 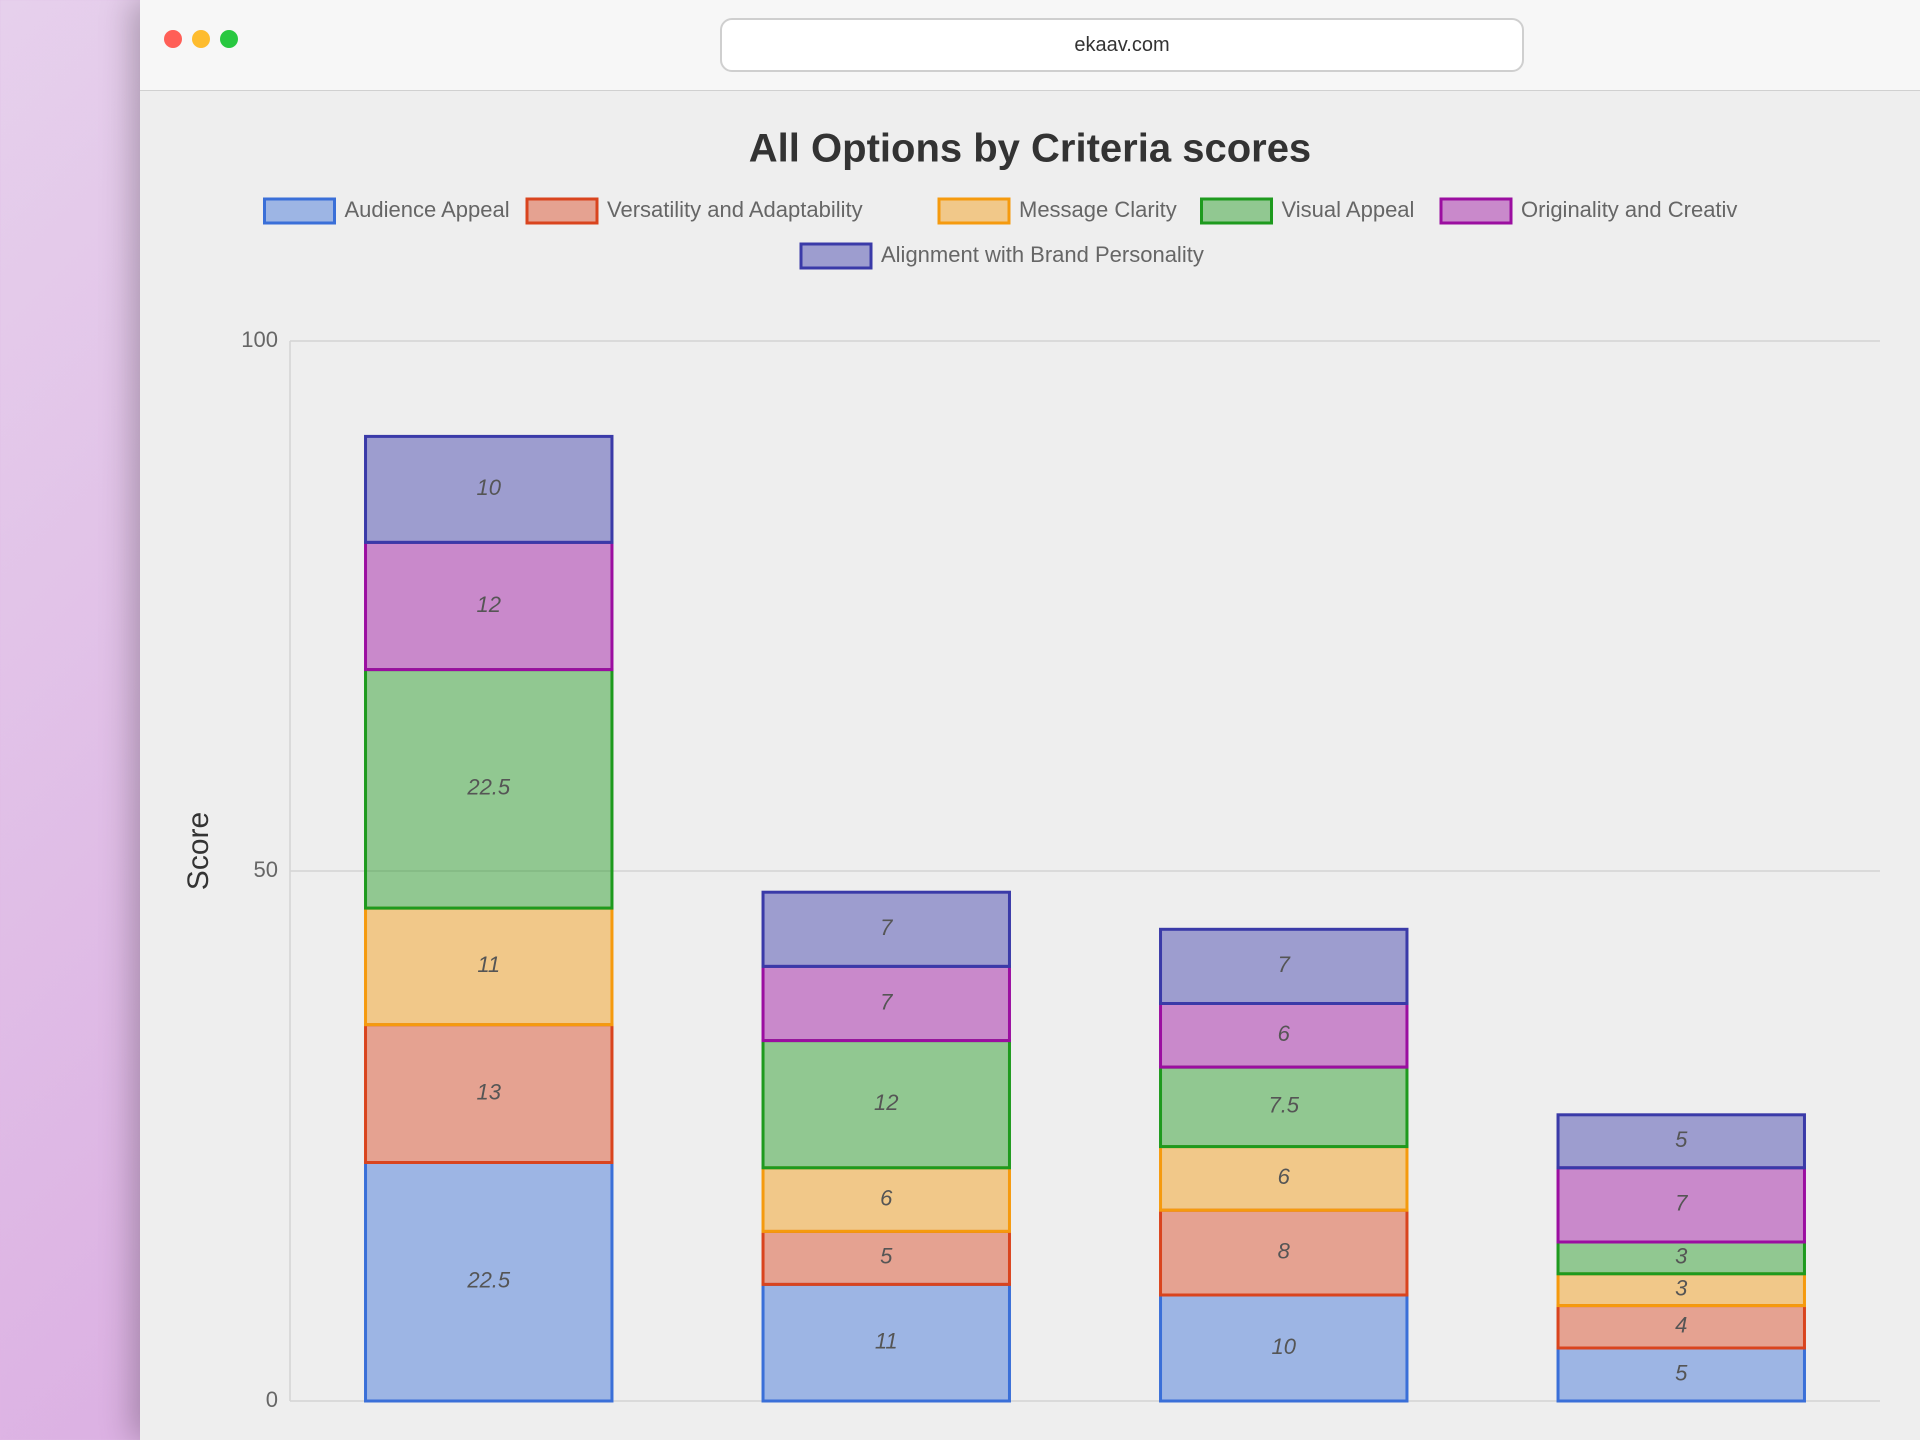 I want to click on toolbar: ekaav.com, so click(x=1030, y=45).